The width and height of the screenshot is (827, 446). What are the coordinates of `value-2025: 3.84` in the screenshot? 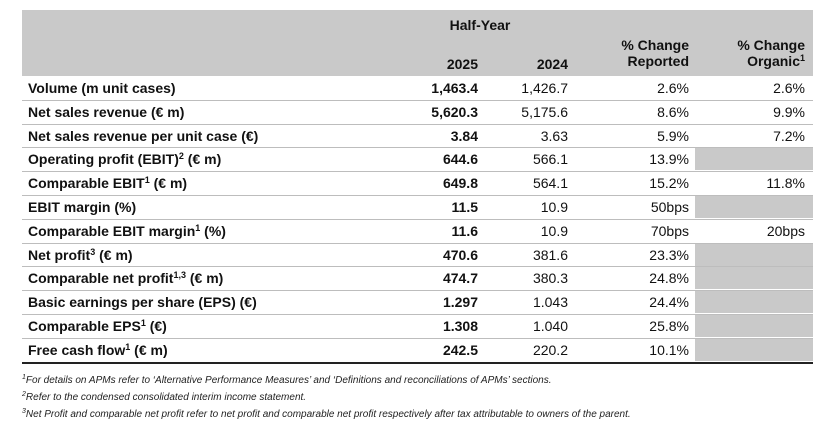 It's located at (464, 135).